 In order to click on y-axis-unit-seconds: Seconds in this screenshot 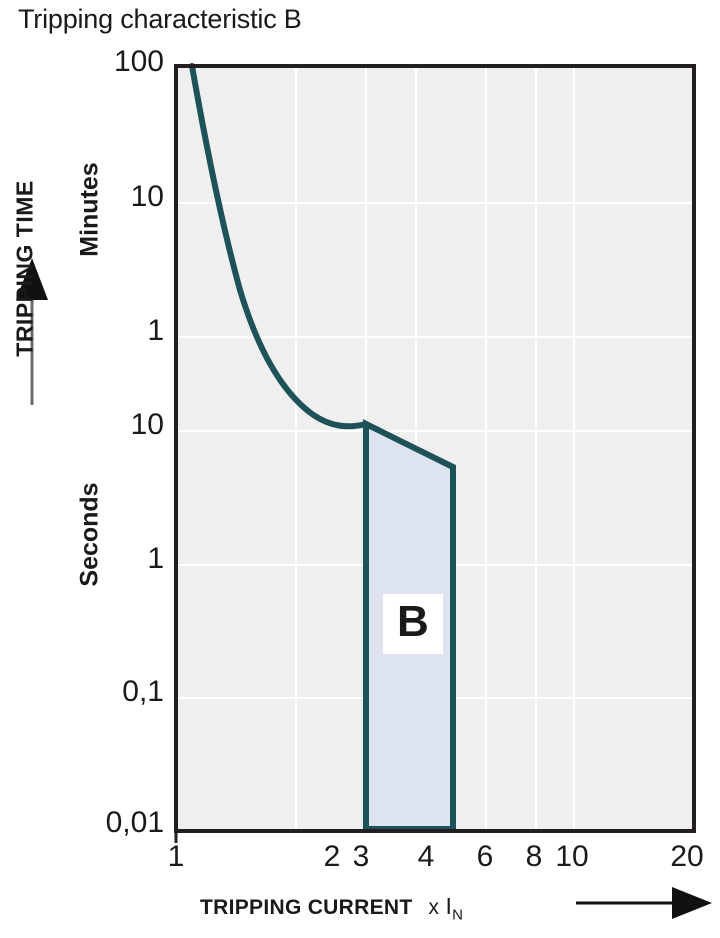, I will do `click(89, 534)`.